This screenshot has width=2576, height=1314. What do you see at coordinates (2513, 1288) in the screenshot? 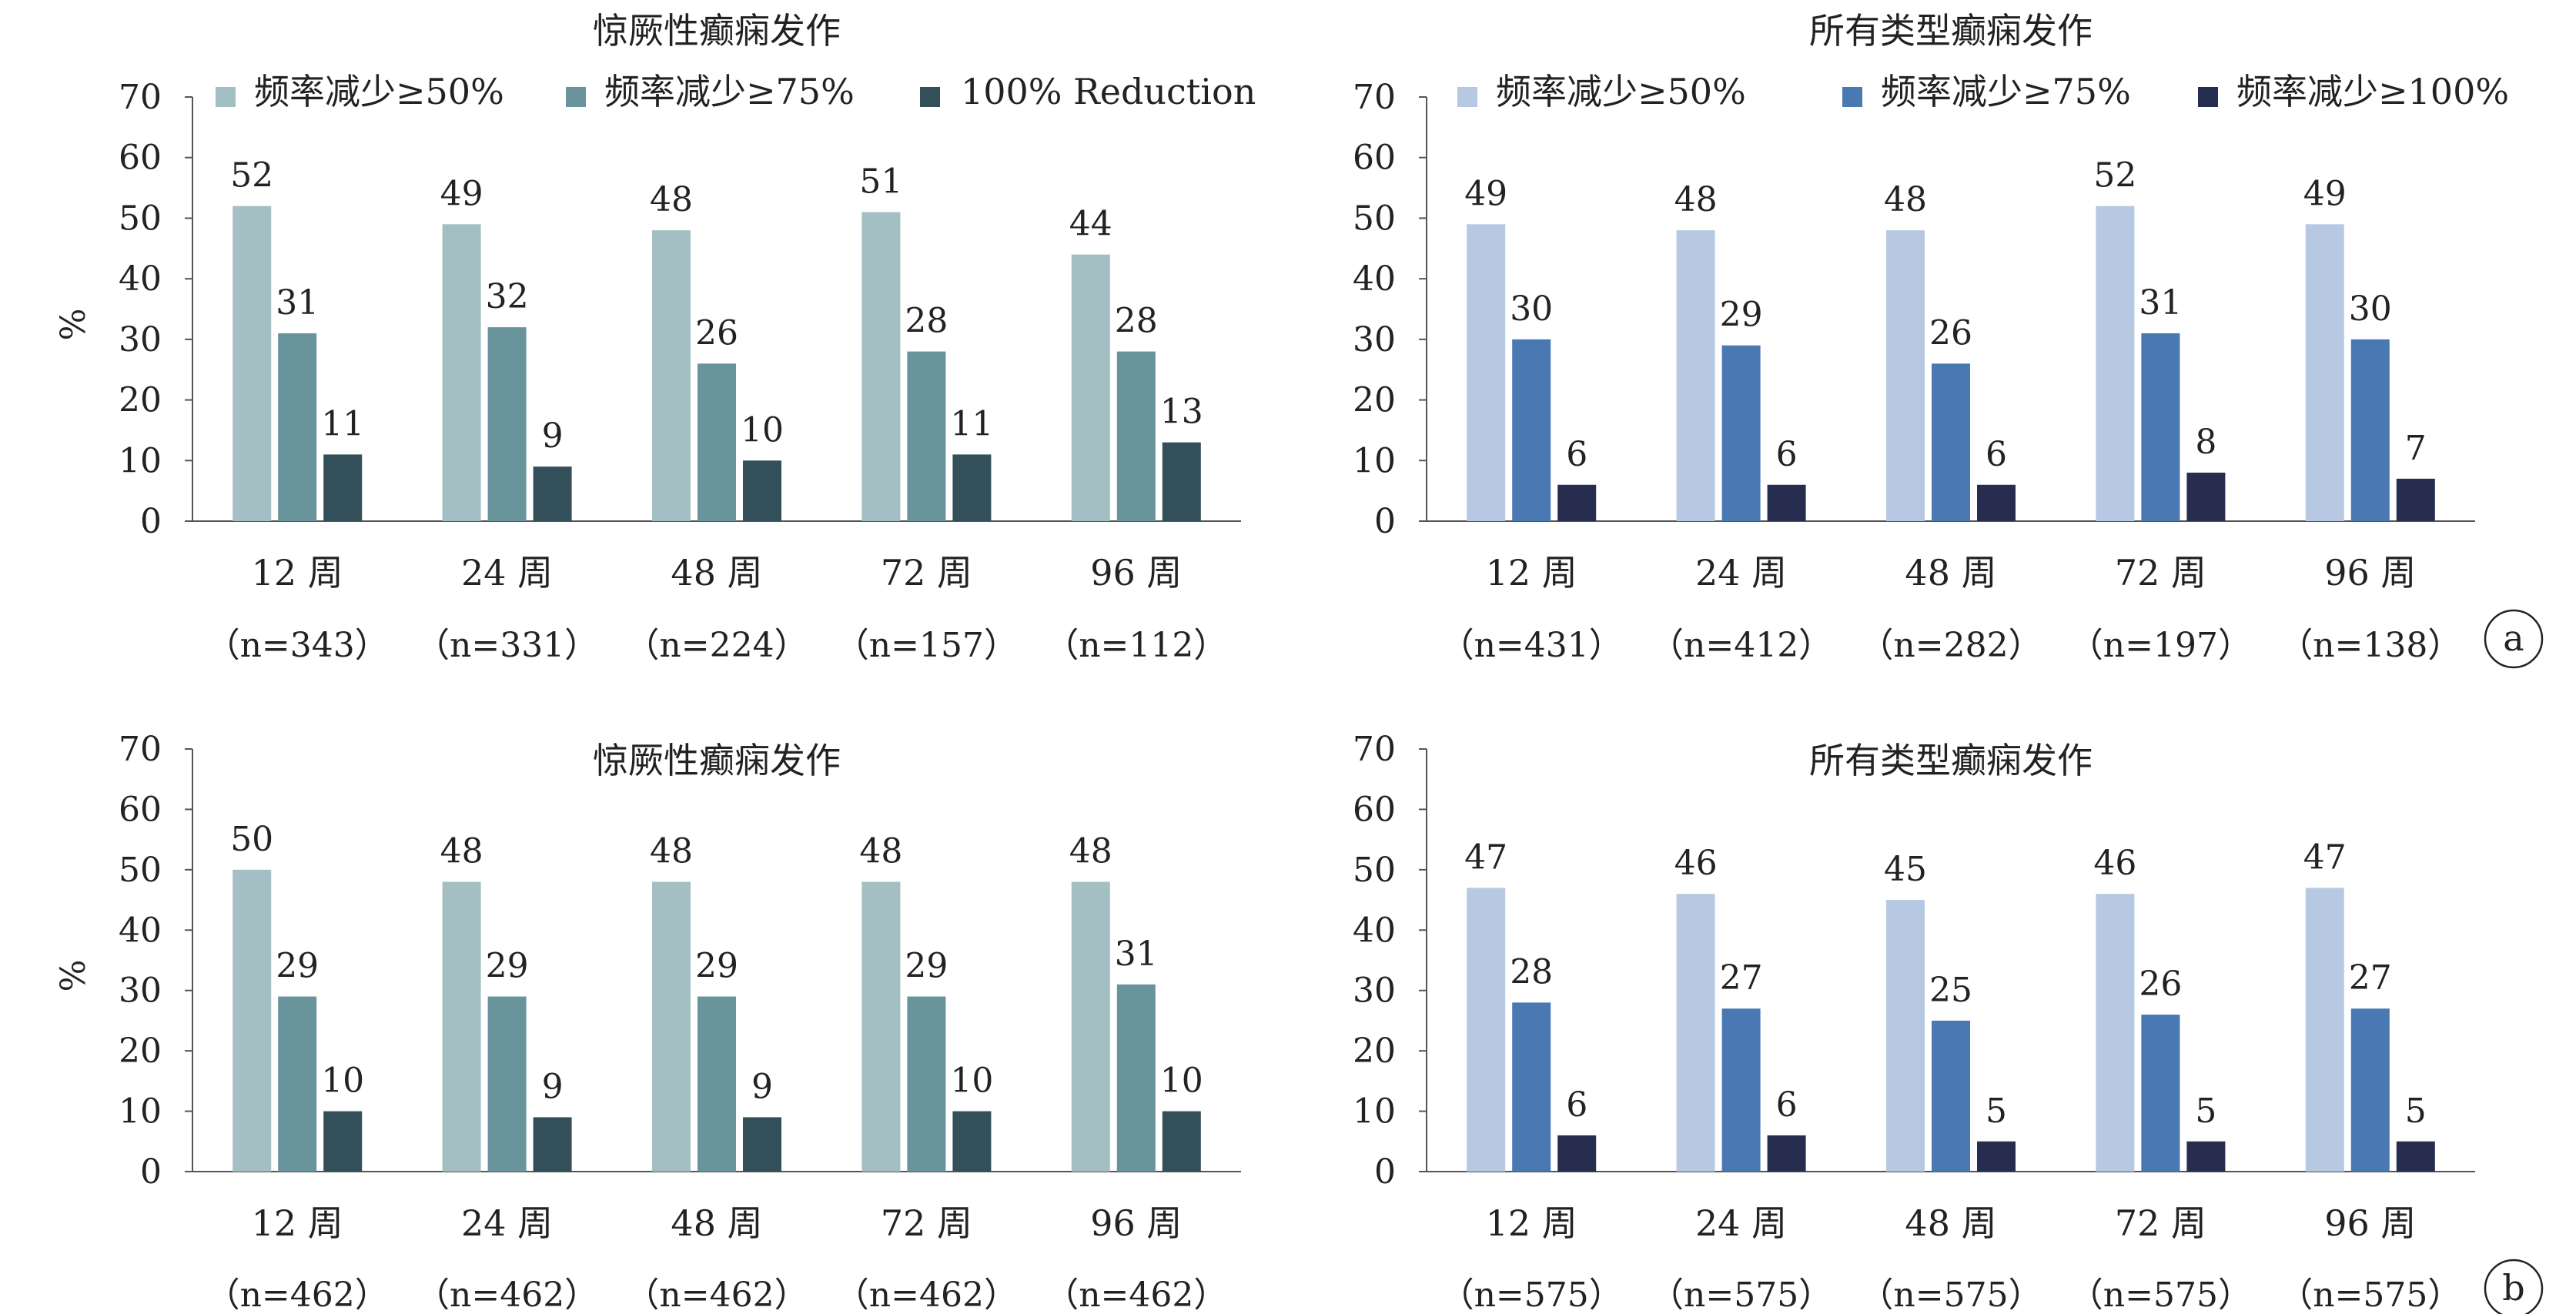
I see `panel-label: b` at bounding box center [2513, 1288].